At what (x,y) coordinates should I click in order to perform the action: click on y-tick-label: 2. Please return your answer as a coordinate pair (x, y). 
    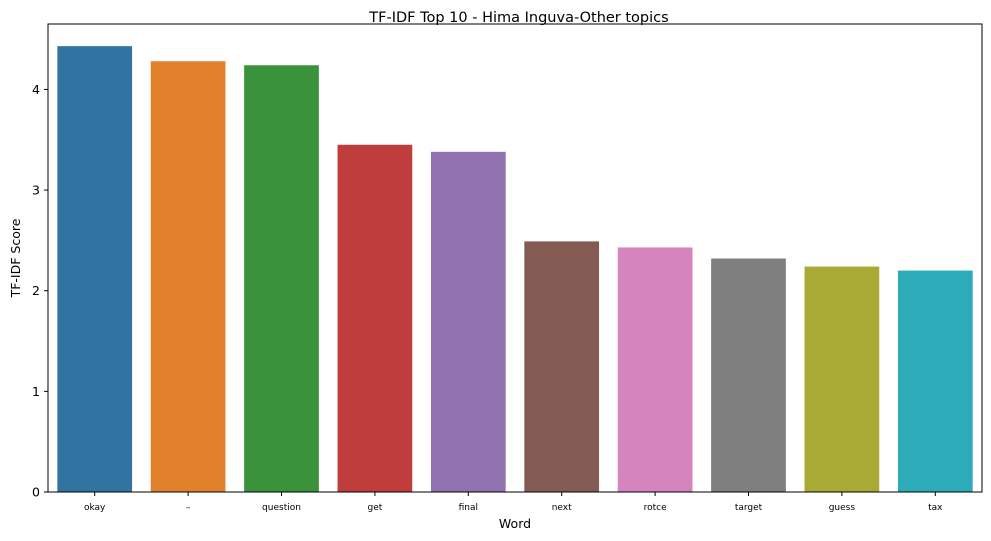
    Looking at the image, I should click on (36, 290).